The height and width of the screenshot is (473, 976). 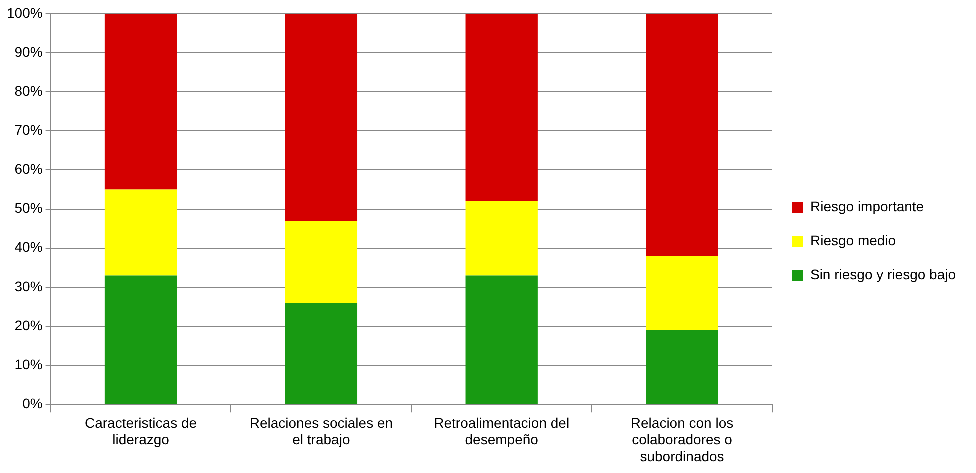 What do you see at coordinates (28, 52) in the screenshot?
I see `y-tick-label: 90%` at bounding box center [28, 52].